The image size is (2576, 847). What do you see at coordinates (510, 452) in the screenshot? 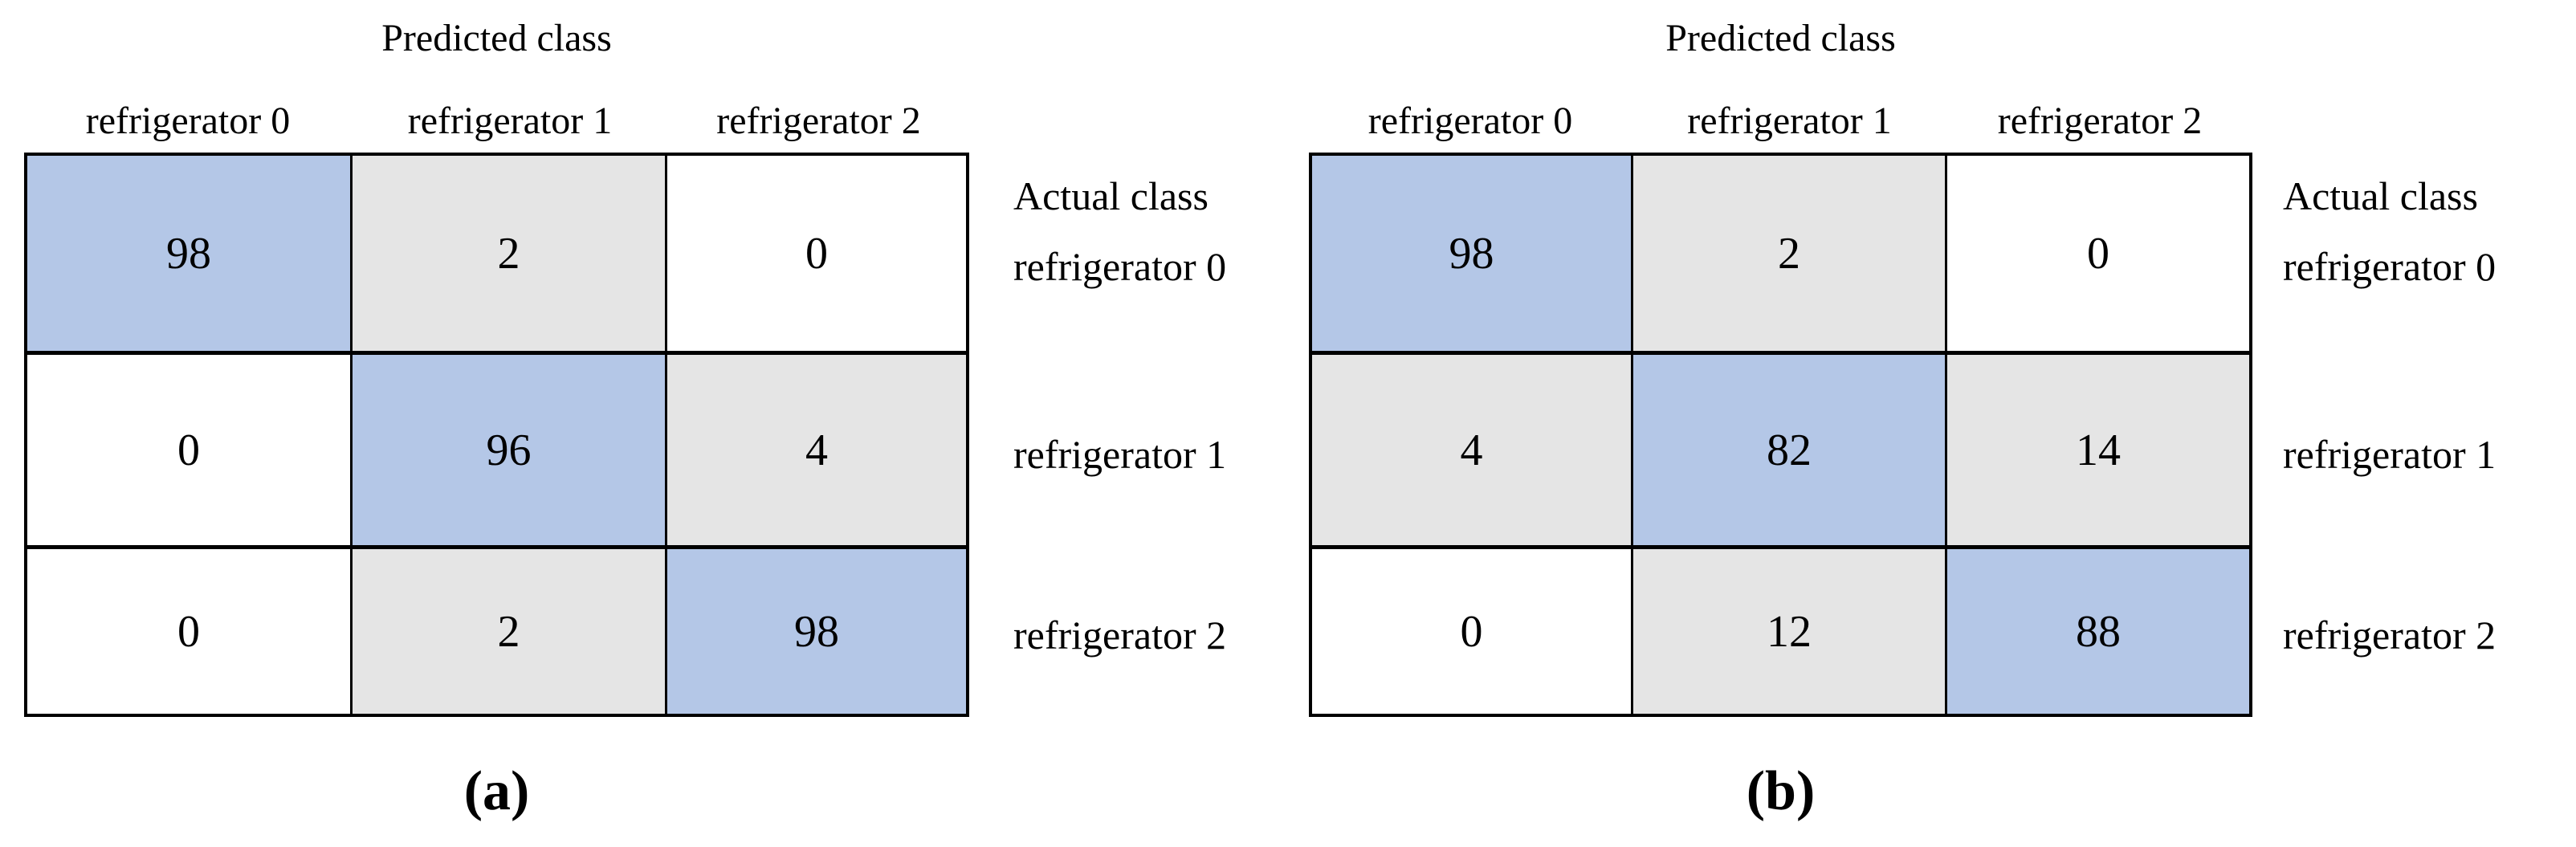
I see `matrix-cell: 96` at bounding box center [510, 452].